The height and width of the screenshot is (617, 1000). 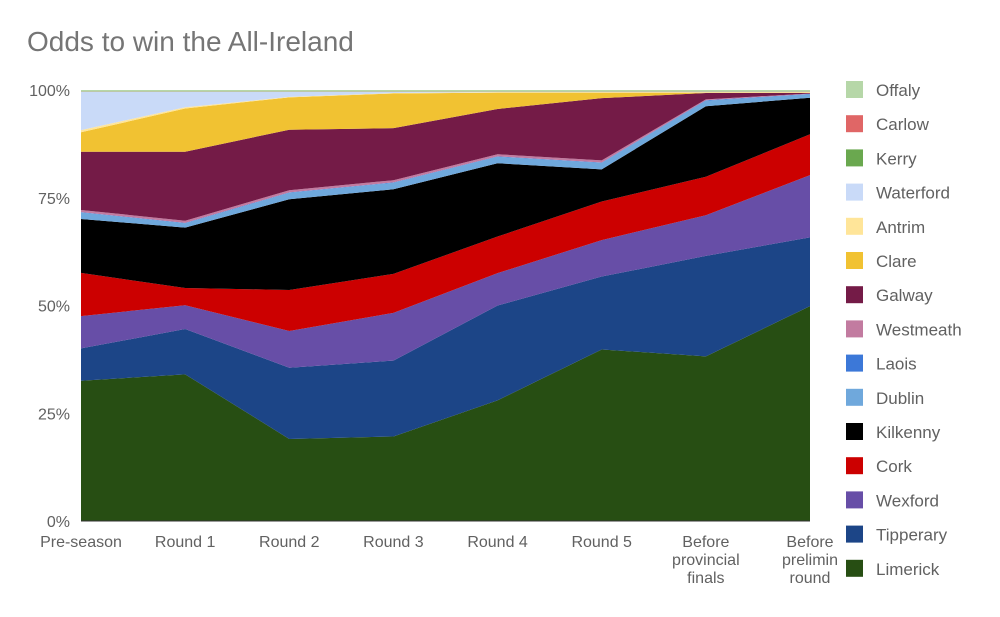 I want to click on legend-item-westmeath: Westmeath, so click(x=904, y=329).